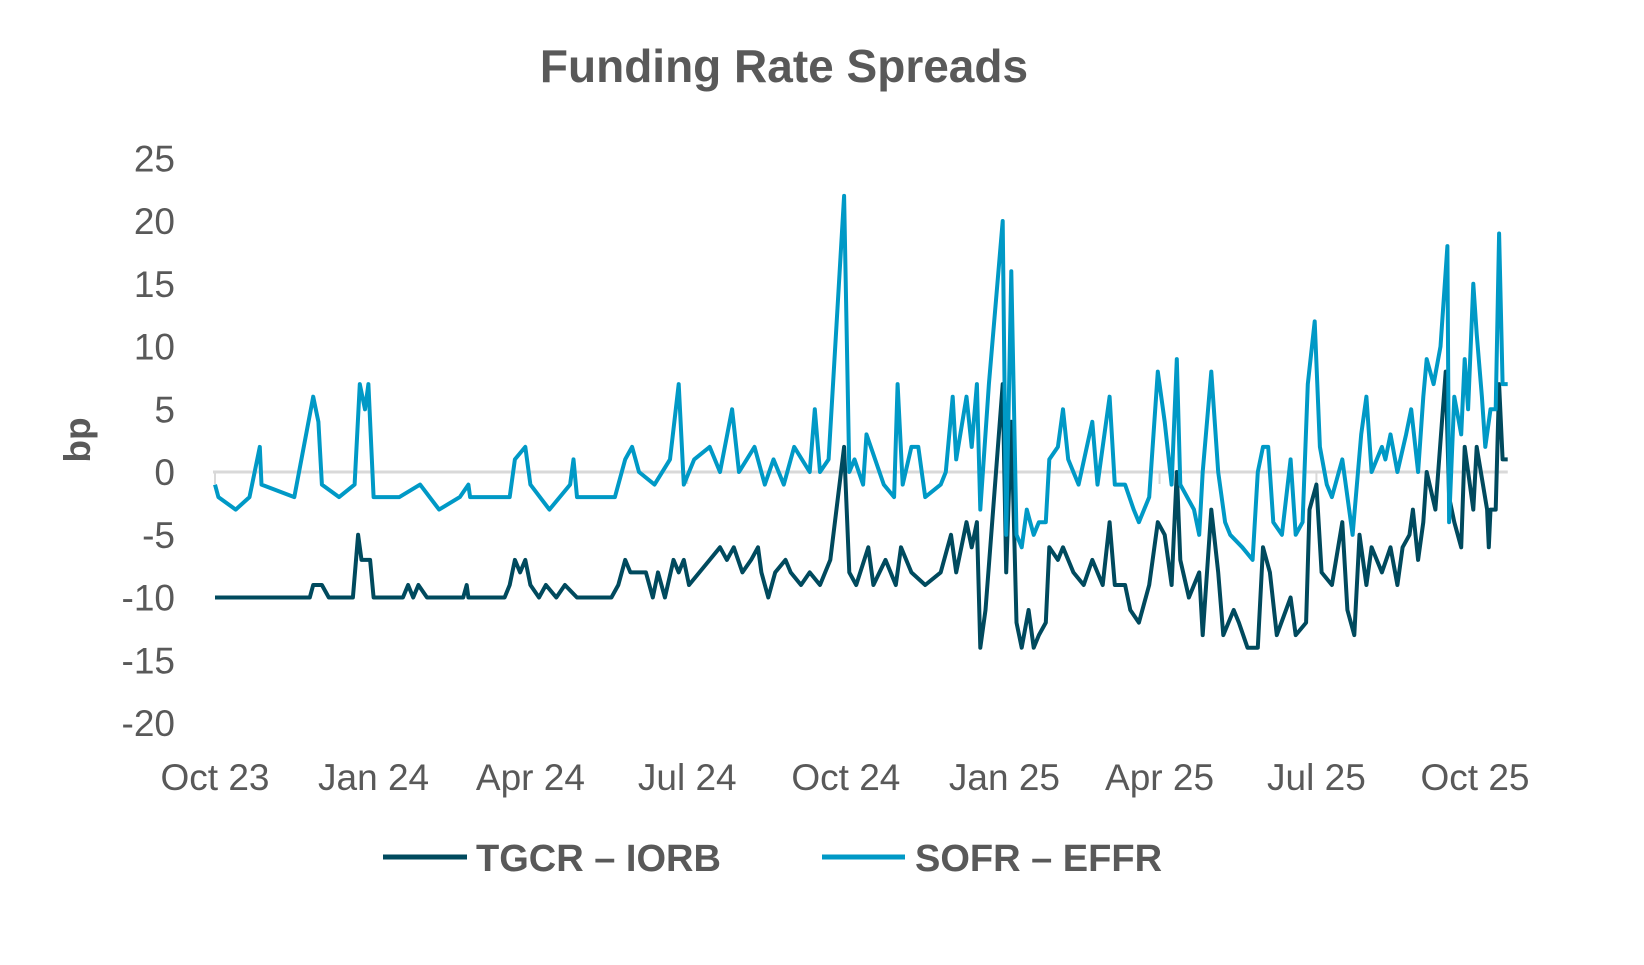  I want to click on x-tick-label: Oct 23, so click(215, 777).